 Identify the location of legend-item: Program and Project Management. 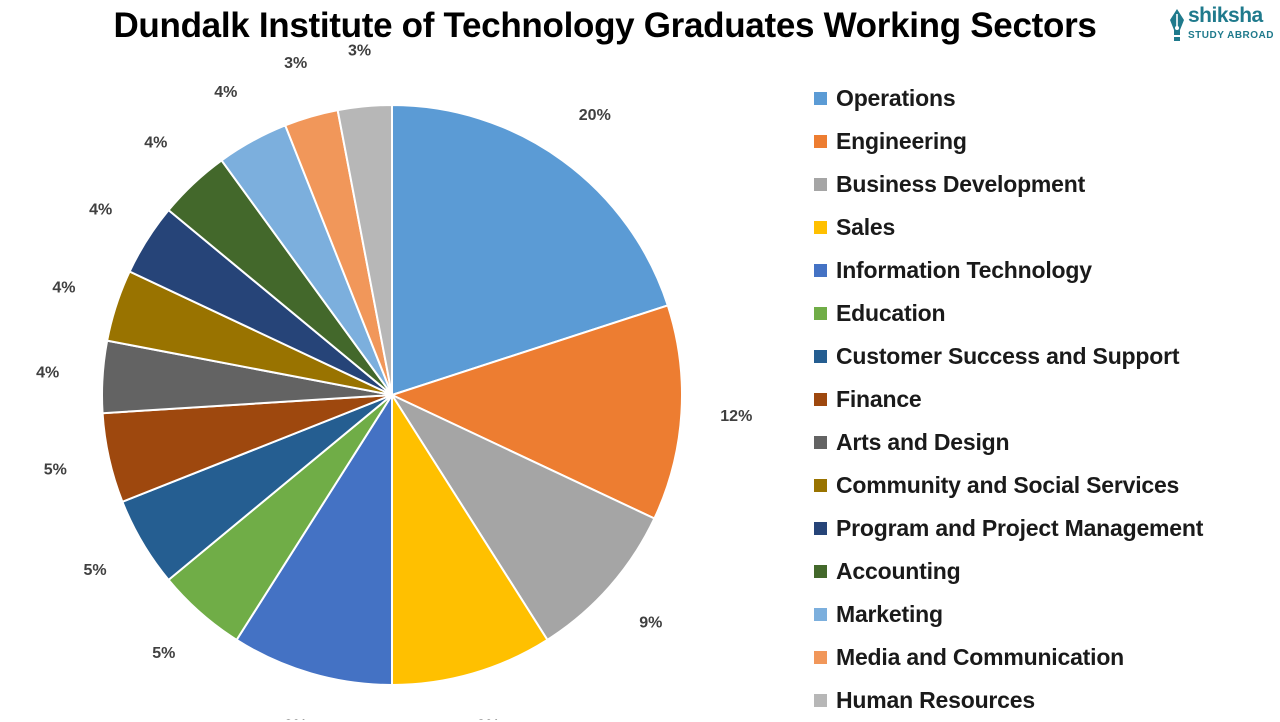
(1044, 528).